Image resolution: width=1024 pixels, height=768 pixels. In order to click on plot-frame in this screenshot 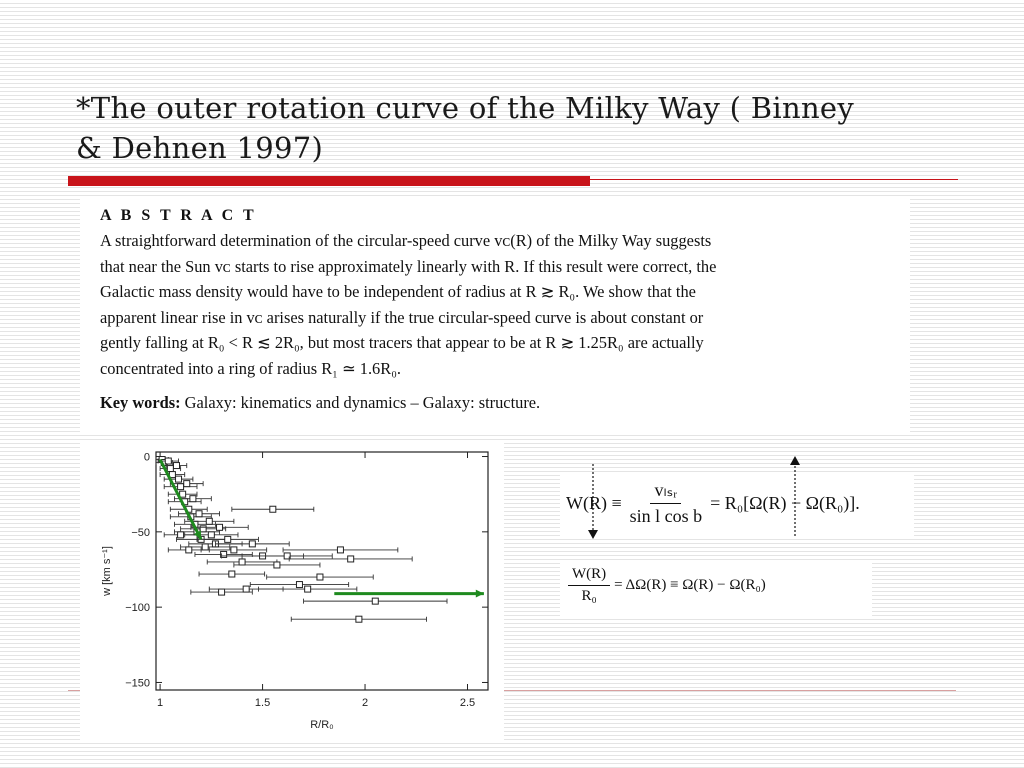, I will do `click(322, 571)`.